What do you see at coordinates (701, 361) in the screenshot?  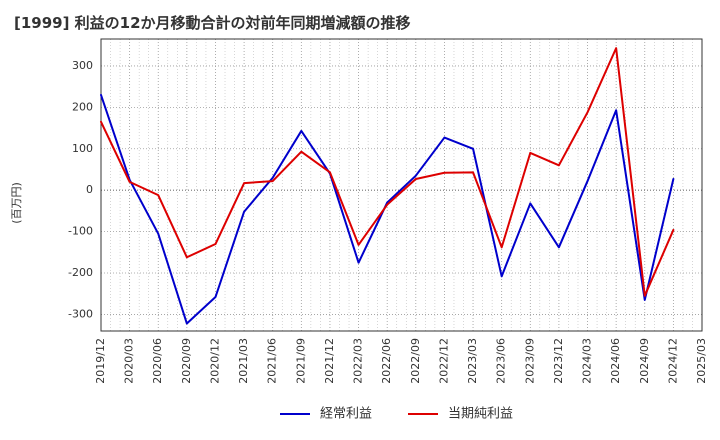 I see `x-tick-label: 2025/03` at bounding box center [701, 361].